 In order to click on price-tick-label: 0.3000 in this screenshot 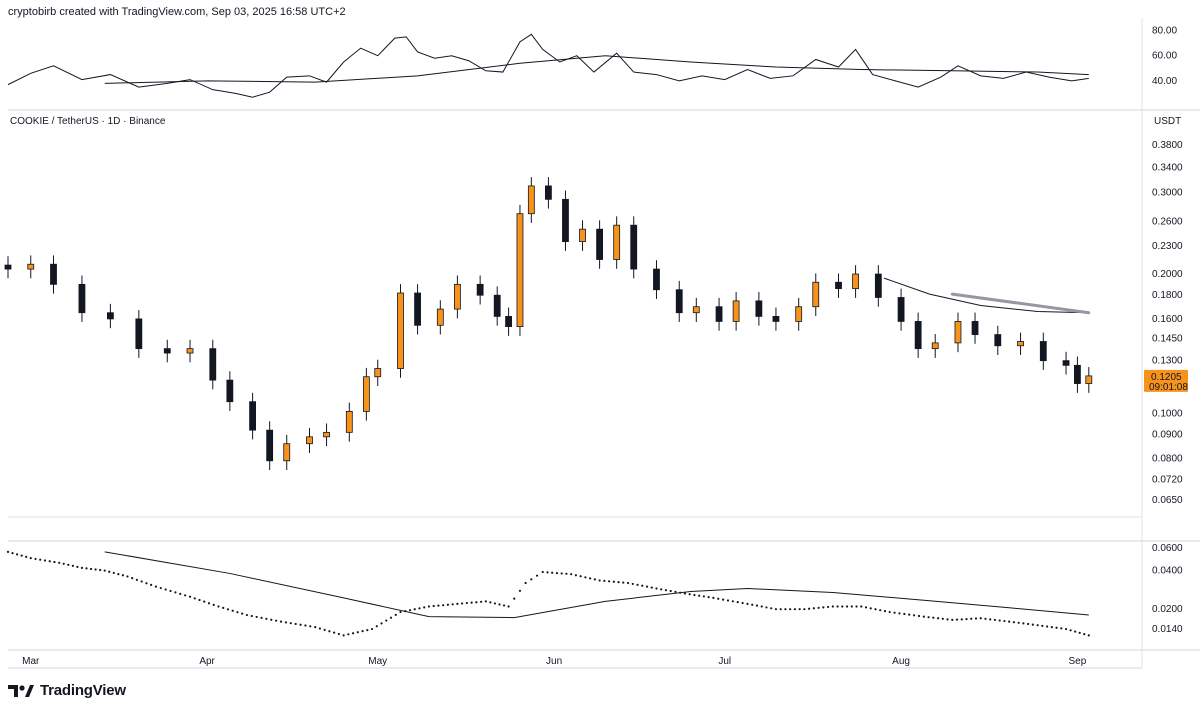, I will do `click(1167, 193)`.